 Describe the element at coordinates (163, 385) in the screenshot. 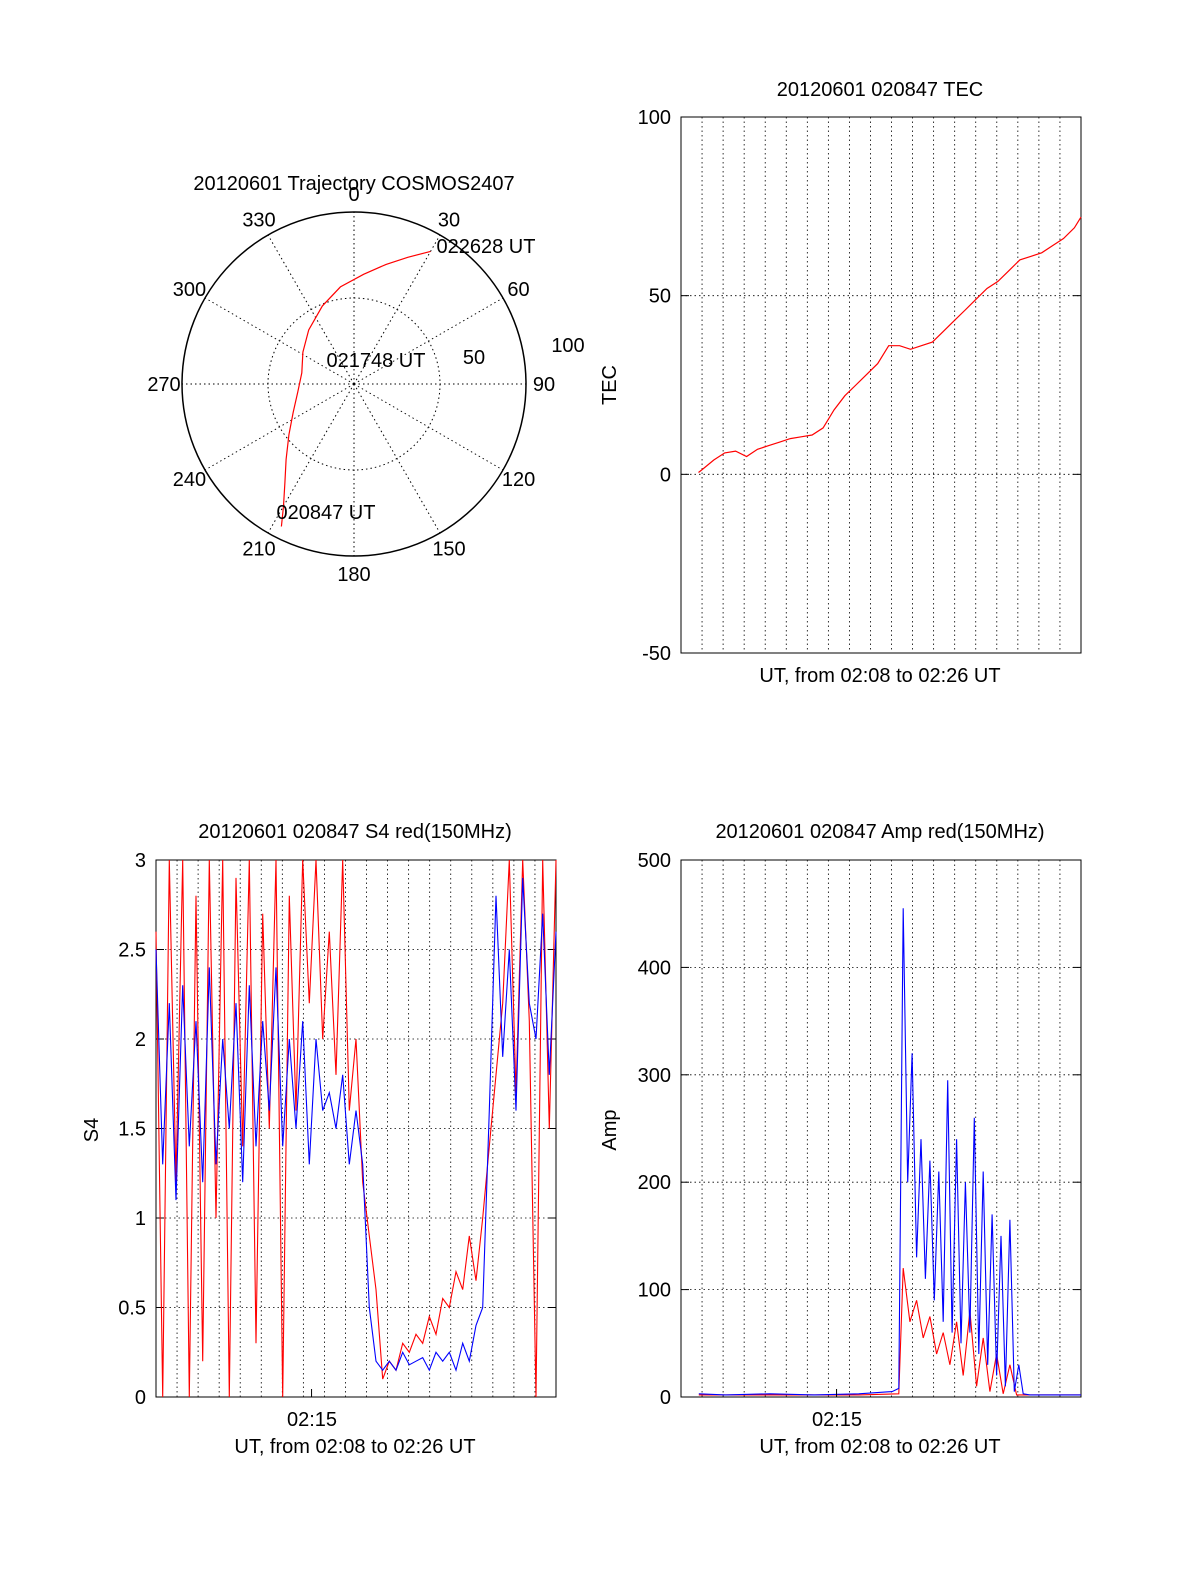

I see `azimuth-label: 270` at that location.